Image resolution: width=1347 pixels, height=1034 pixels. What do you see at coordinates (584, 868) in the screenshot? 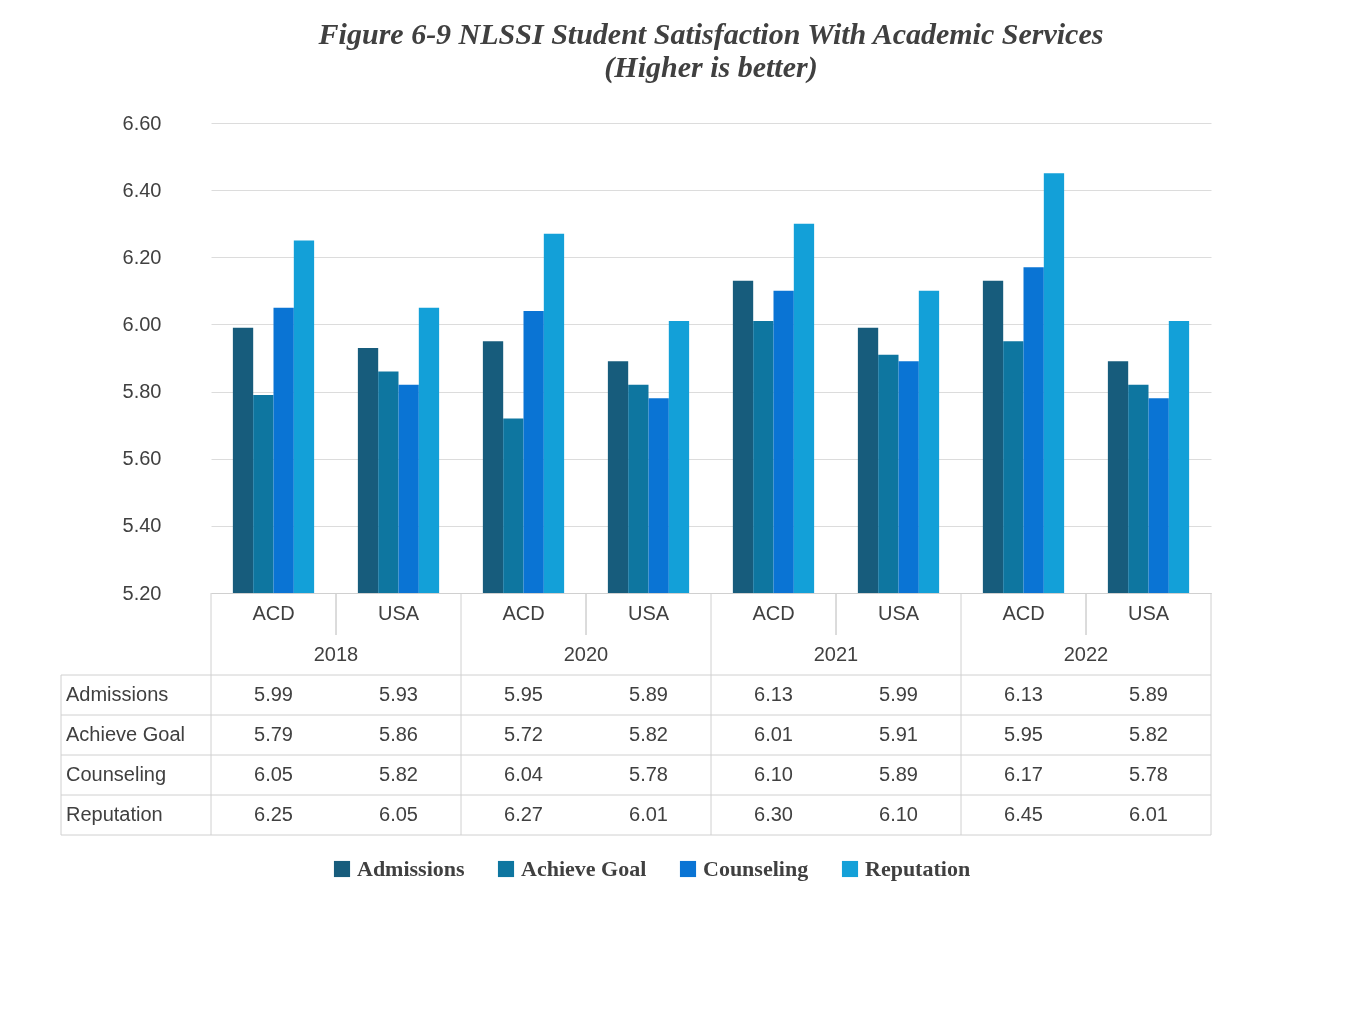
I see `legend-label: Achieve Goal` at bounding box center [584, 868].